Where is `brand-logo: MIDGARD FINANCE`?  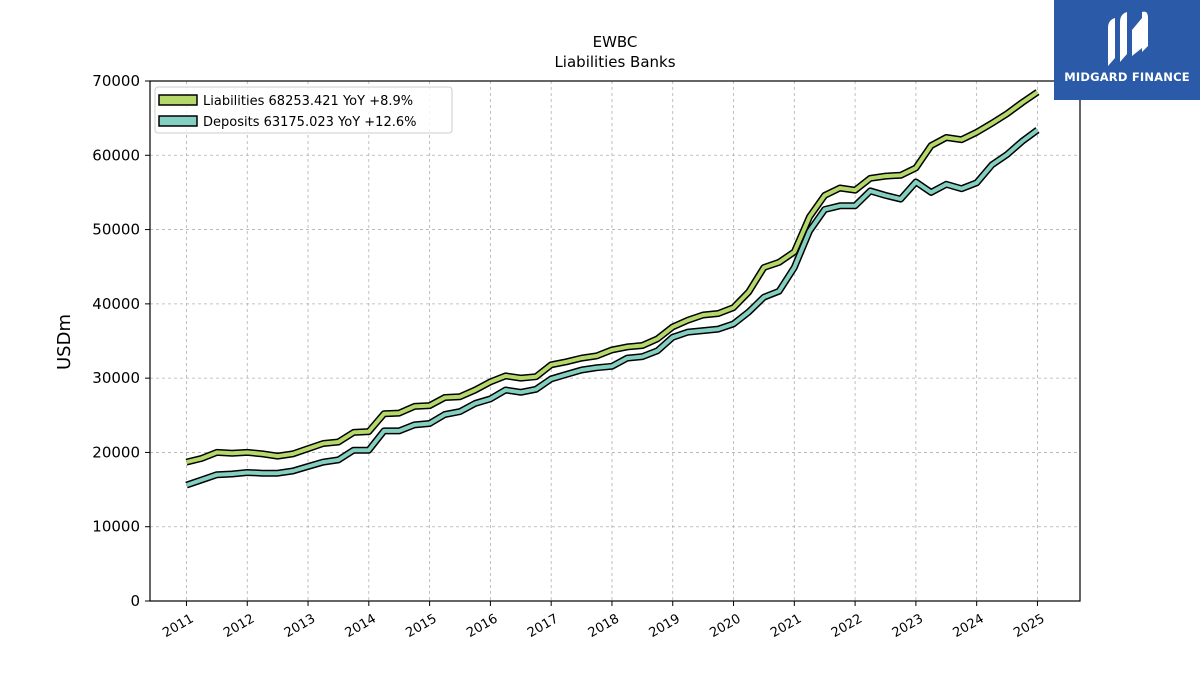
brand-logo: MIDGARD FINANCE is located at coordinates (1127, 50).